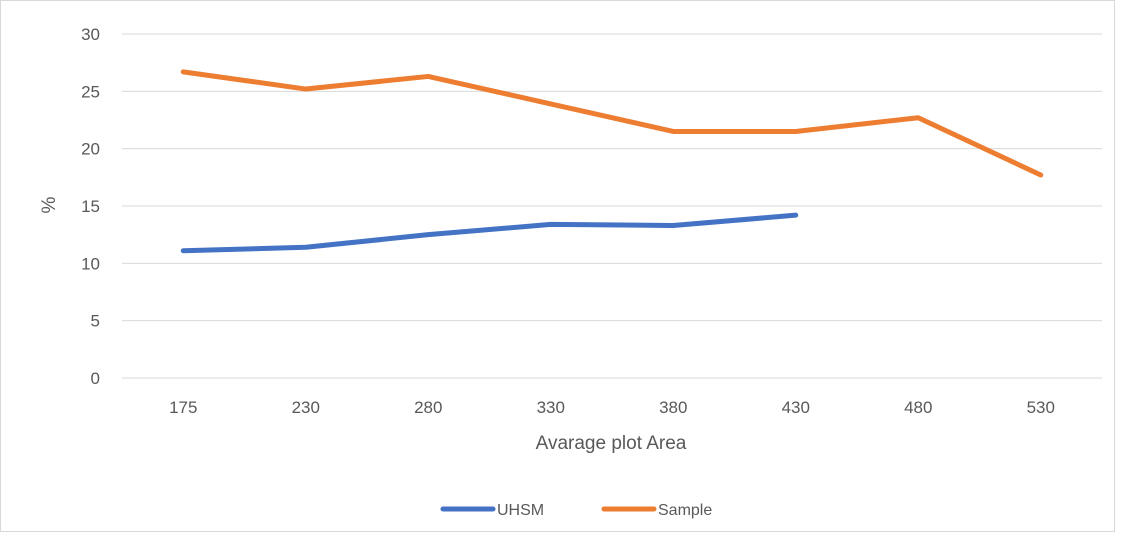 This screenshot has width=1123, height=540. Describe the element at coordinates (183, 407) in the screenshot. I see `x-tick-label: 175` at that location.